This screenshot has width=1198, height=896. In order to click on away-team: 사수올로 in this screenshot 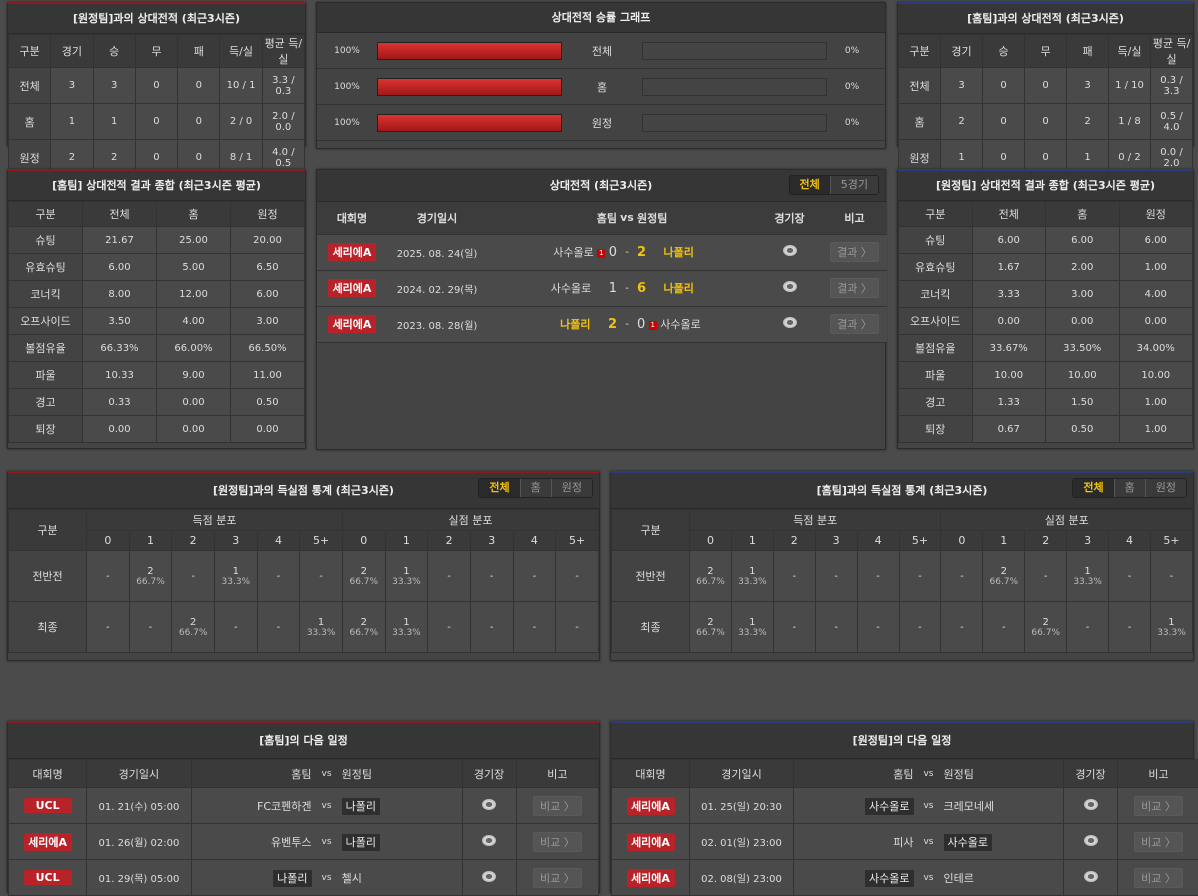, I will do `click(968, 842)`.